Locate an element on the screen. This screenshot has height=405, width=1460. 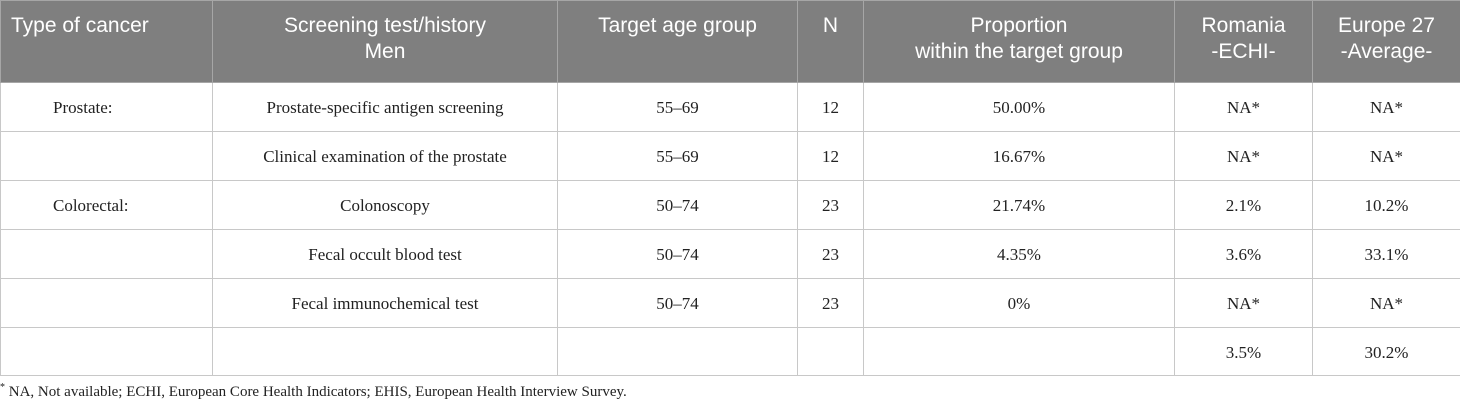
header-proportion: Proportion within the target group is located at coordinates (1019, 41).